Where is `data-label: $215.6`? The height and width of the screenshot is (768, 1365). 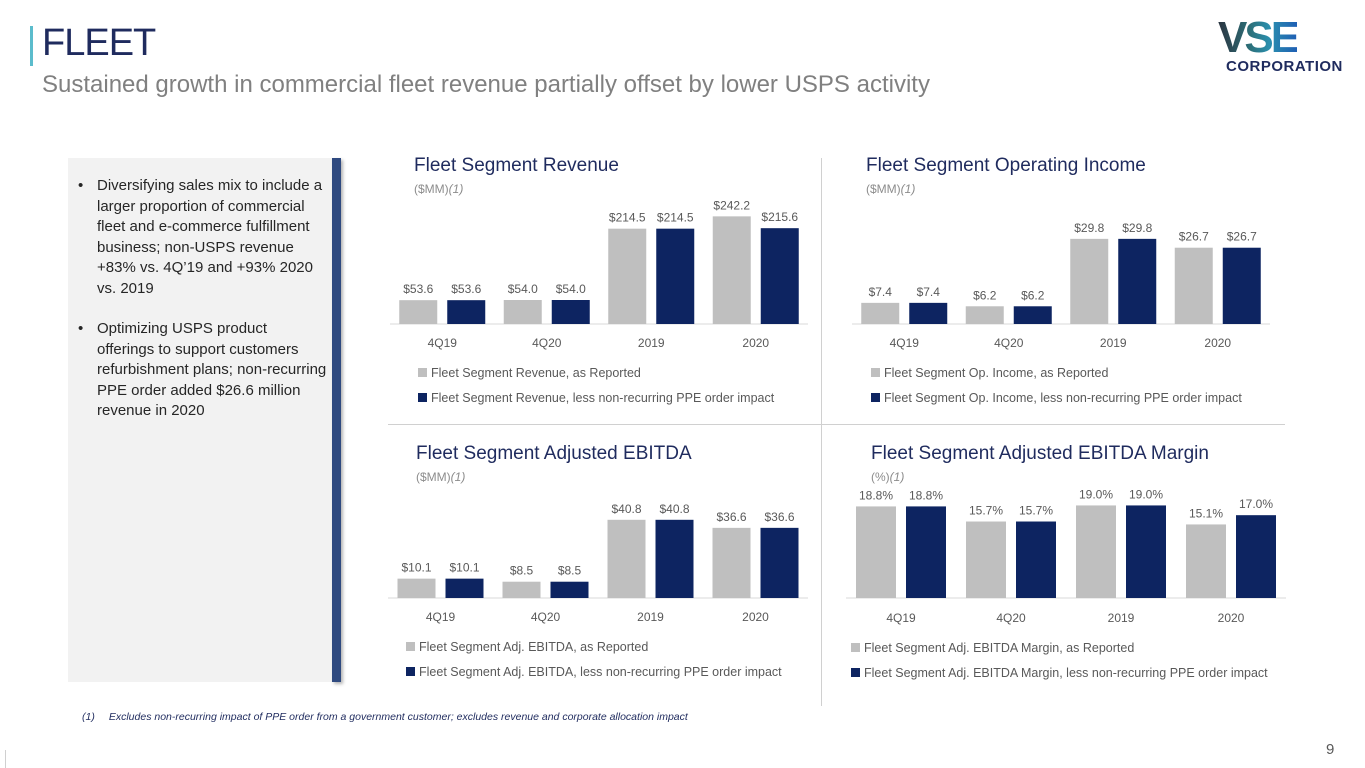 data-label: $215.6 is located at coordinates (779, 217).